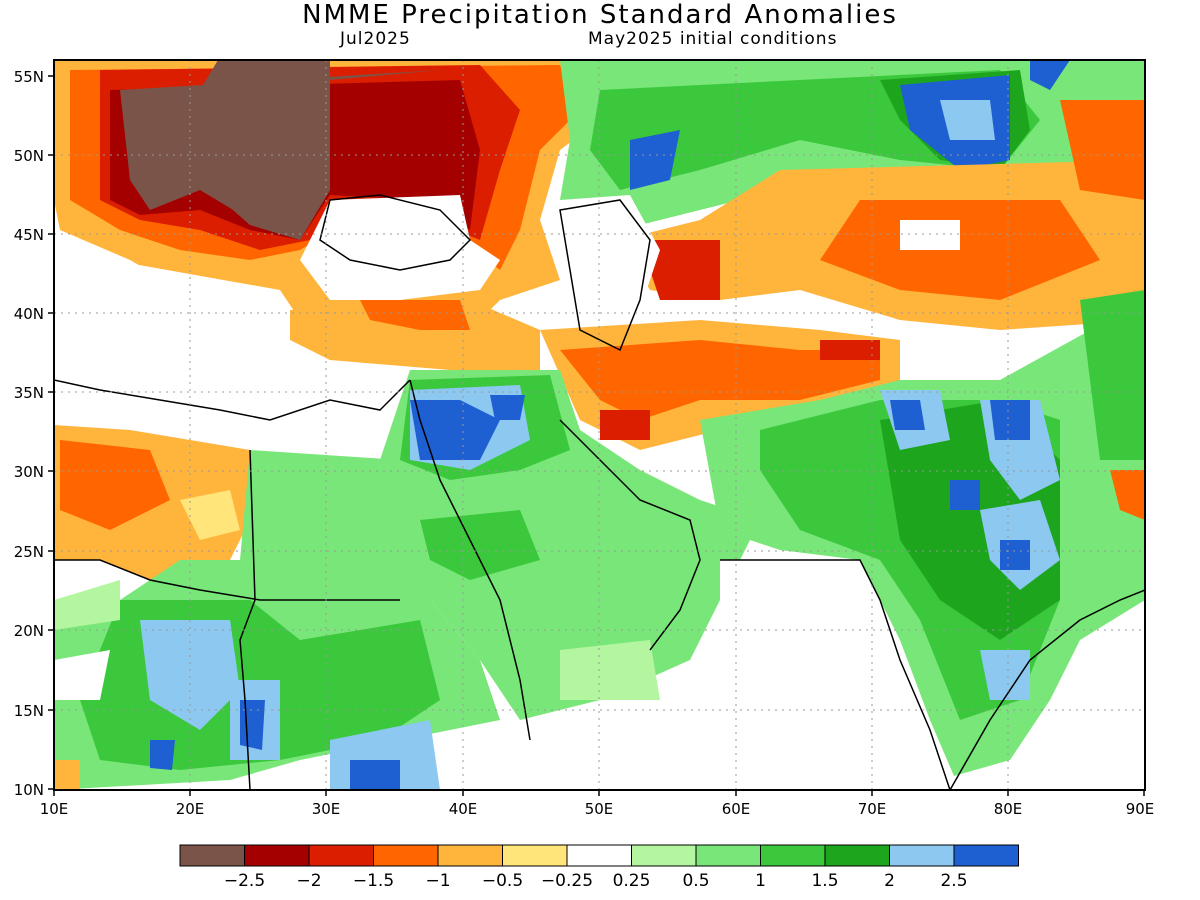  What do you see at coordinates (51, 432) in the screenshot?
I see `lat-ticks` at bounding box center [51, 432].